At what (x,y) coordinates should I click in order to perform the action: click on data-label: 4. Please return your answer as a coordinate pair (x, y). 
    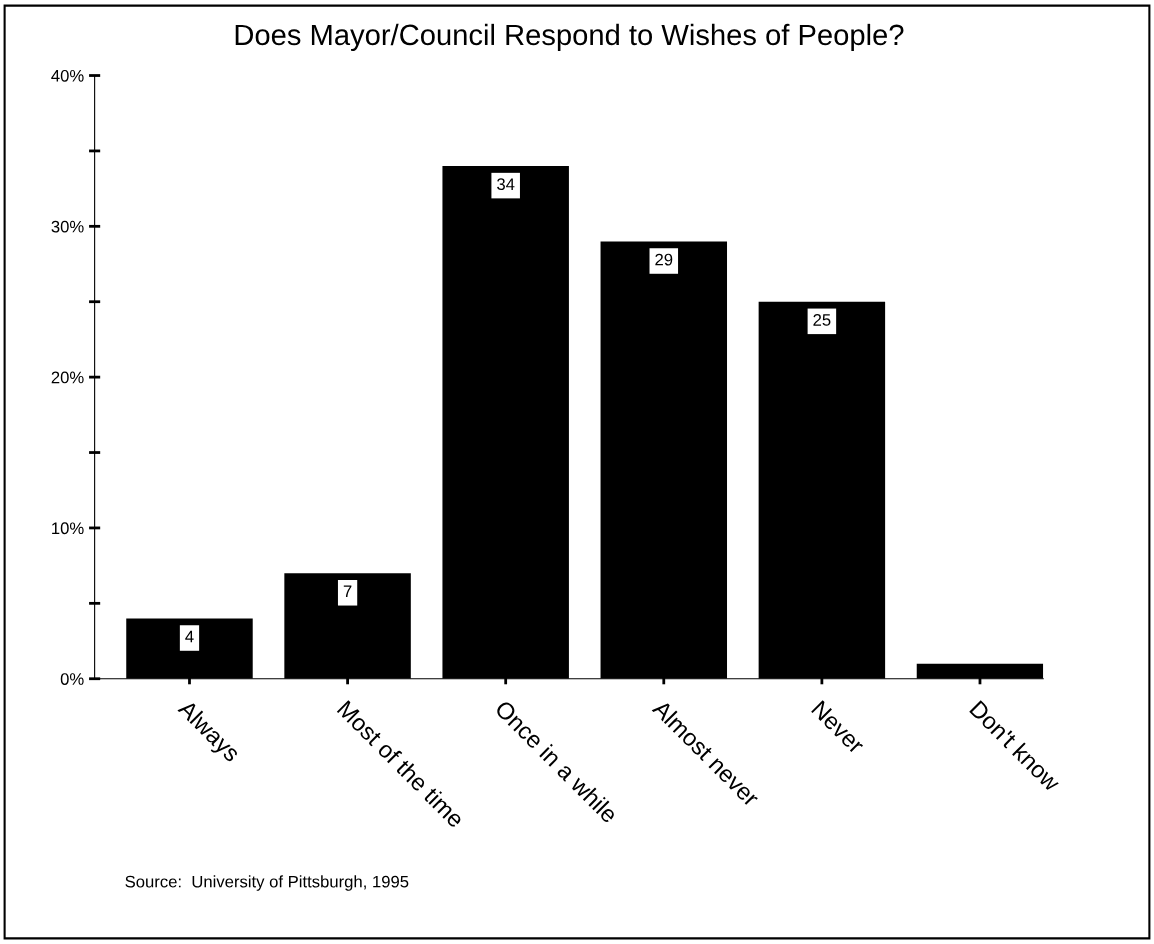
    Looking at the image, I should click on (189, 636).